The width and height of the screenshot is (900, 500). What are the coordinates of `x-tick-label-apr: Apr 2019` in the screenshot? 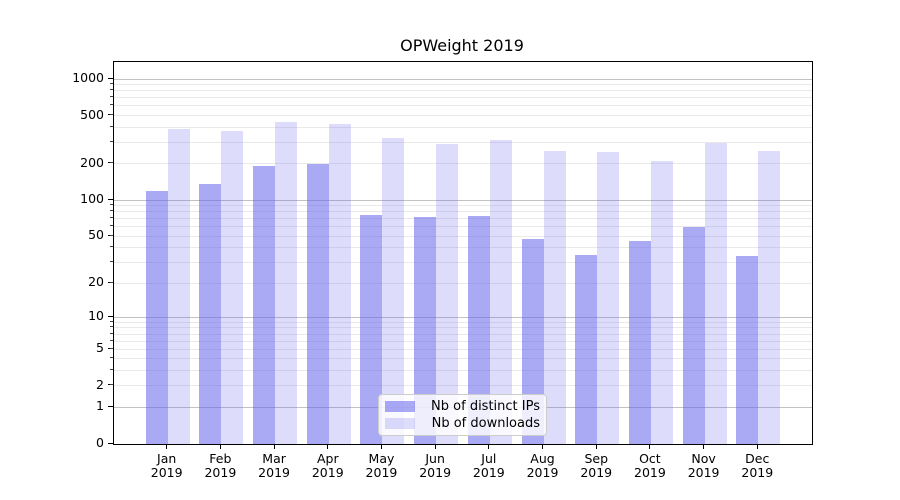 It's located at (327, 465).